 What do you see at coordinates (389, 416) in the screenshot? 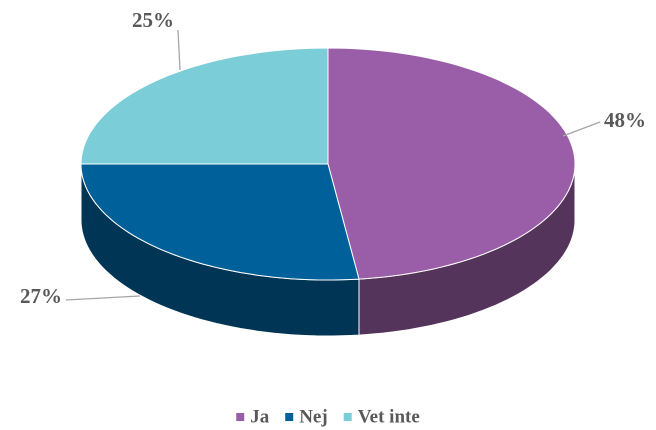
I see `legend-label: Vet inte` at bounding box center [389, 416].